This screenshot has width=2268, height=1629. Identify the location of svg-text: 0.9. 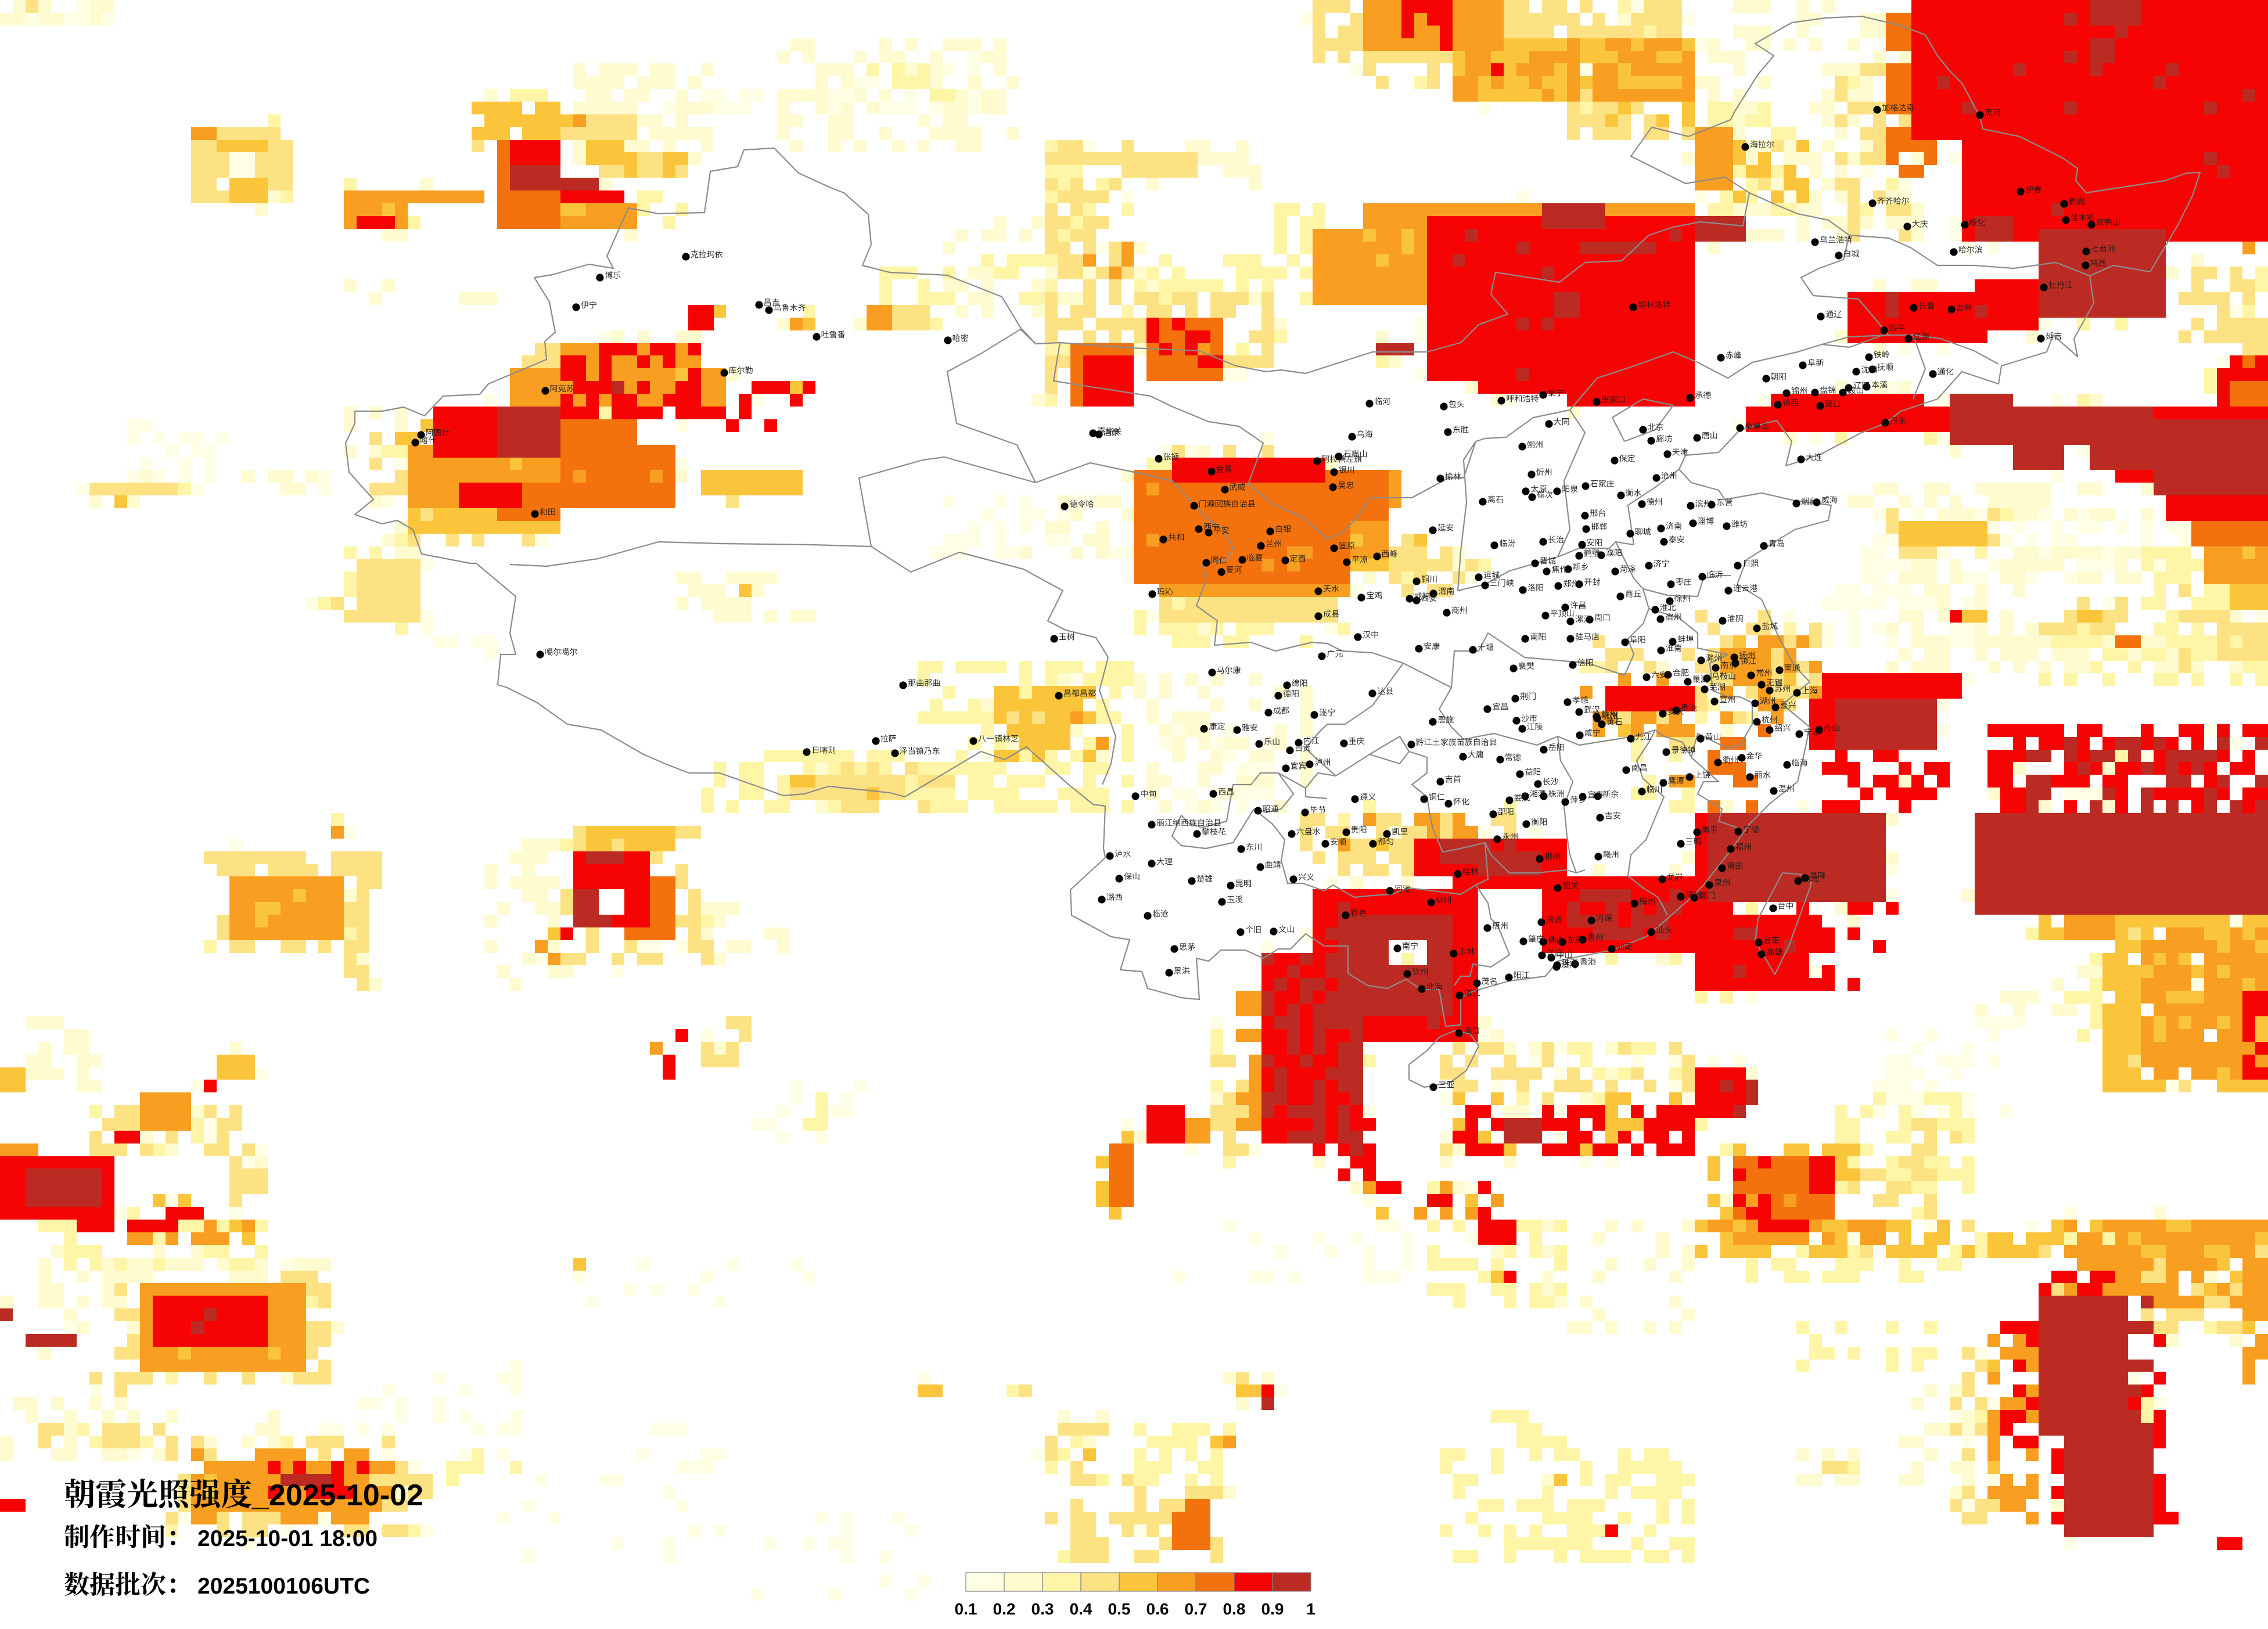
(1272, 1609).